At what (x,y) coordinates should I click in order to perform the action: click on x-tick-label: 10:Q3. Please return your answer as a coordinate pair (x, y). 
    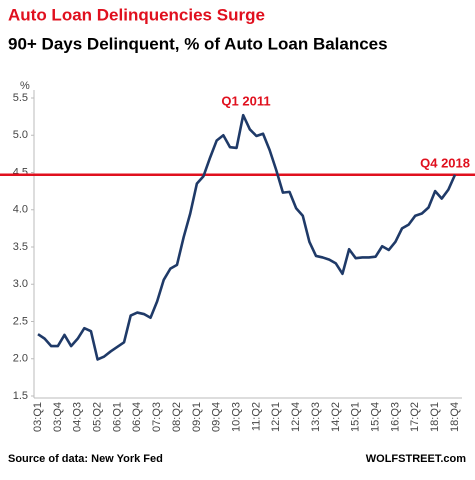
    Looking at the image, I should click on (236, 417).